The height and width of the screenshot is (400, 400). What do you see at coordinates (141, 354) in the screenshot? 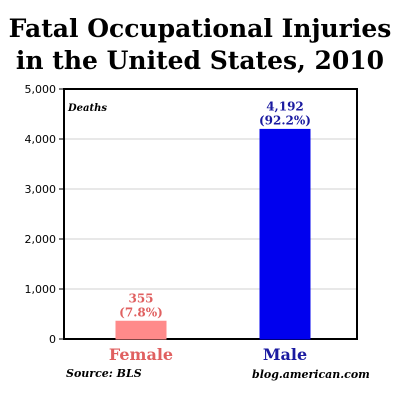
I see `x-category-label: Female` at bounding box center [141, 354].